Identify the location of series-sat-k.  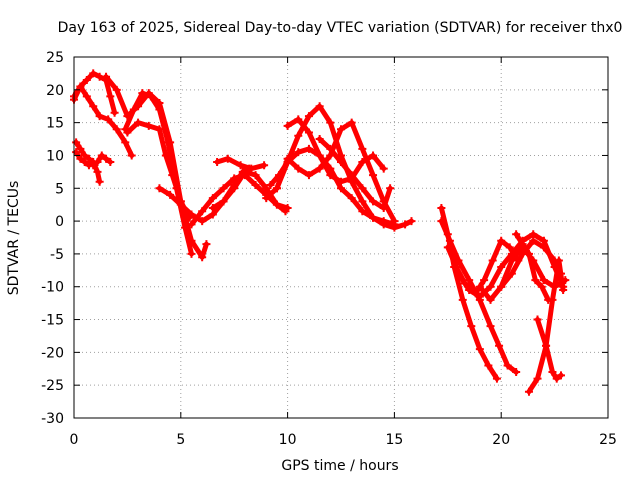
(241, 163).